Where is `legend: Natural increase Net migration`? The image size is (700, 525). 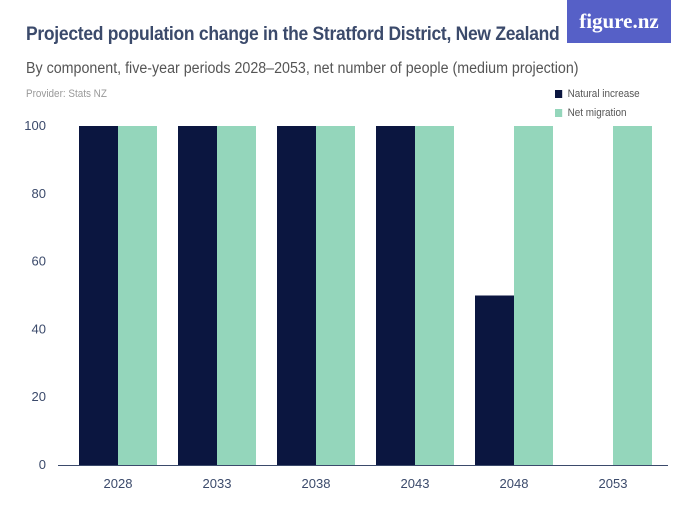 legend: Natural increase Net migration is located at coordinates (602, 103).